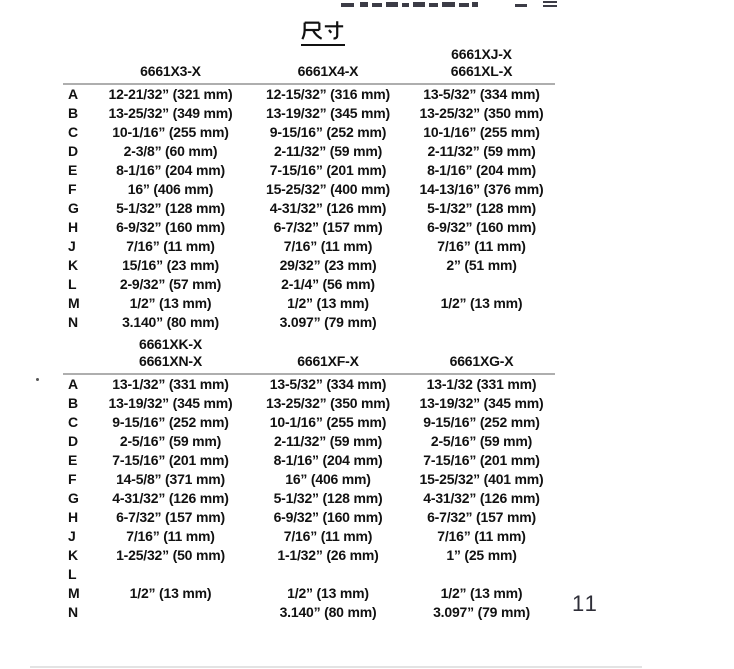 Image resolution: width=734 pixels, height=669 pixels. What do you see at coordinates (170, 555) in the screenshot?
I see `dimension-value: 1-25/32” (50 mm)` at bounding box center [170, 555].